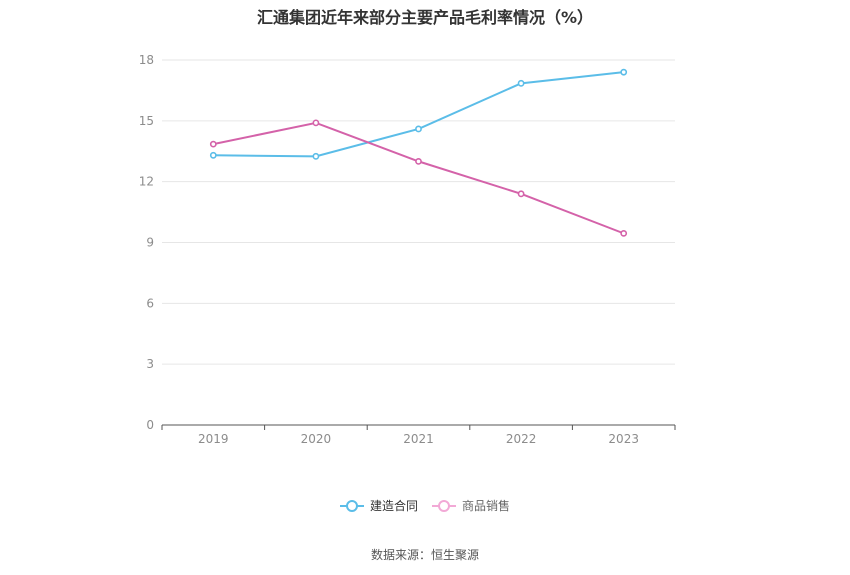  What do you see at coordinates (150, 364) in the screenshot?
I see `y-tick-label: 3` at bounding box center [150, 364].